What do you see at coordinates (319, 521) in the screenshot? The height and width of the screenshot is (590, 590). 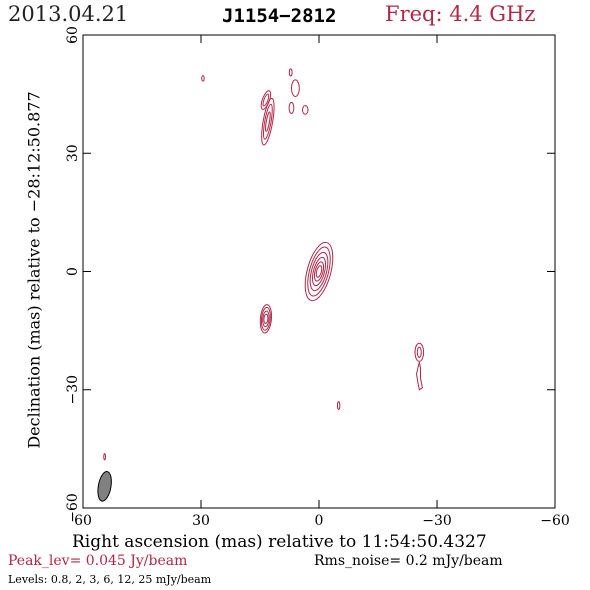 I see `x-tick-label: 0` at bounding box center [319, 521].